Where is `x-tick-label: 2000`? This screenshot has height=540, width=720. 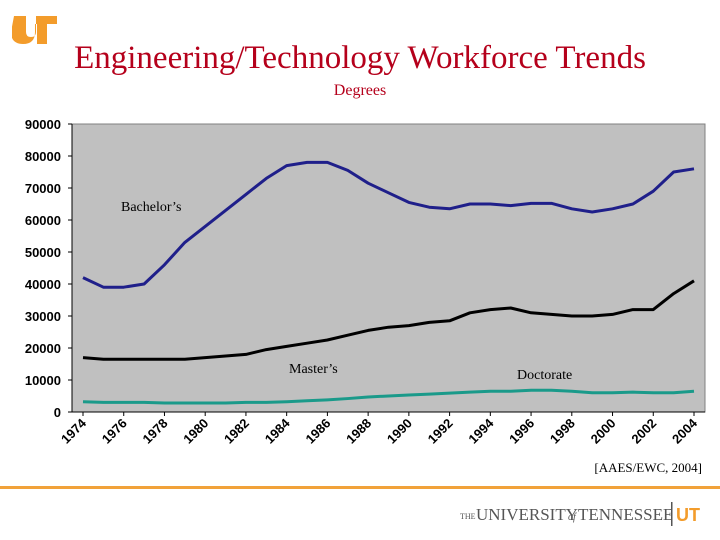 x-tick-label: 2000 is located at coordinates (603, 431).